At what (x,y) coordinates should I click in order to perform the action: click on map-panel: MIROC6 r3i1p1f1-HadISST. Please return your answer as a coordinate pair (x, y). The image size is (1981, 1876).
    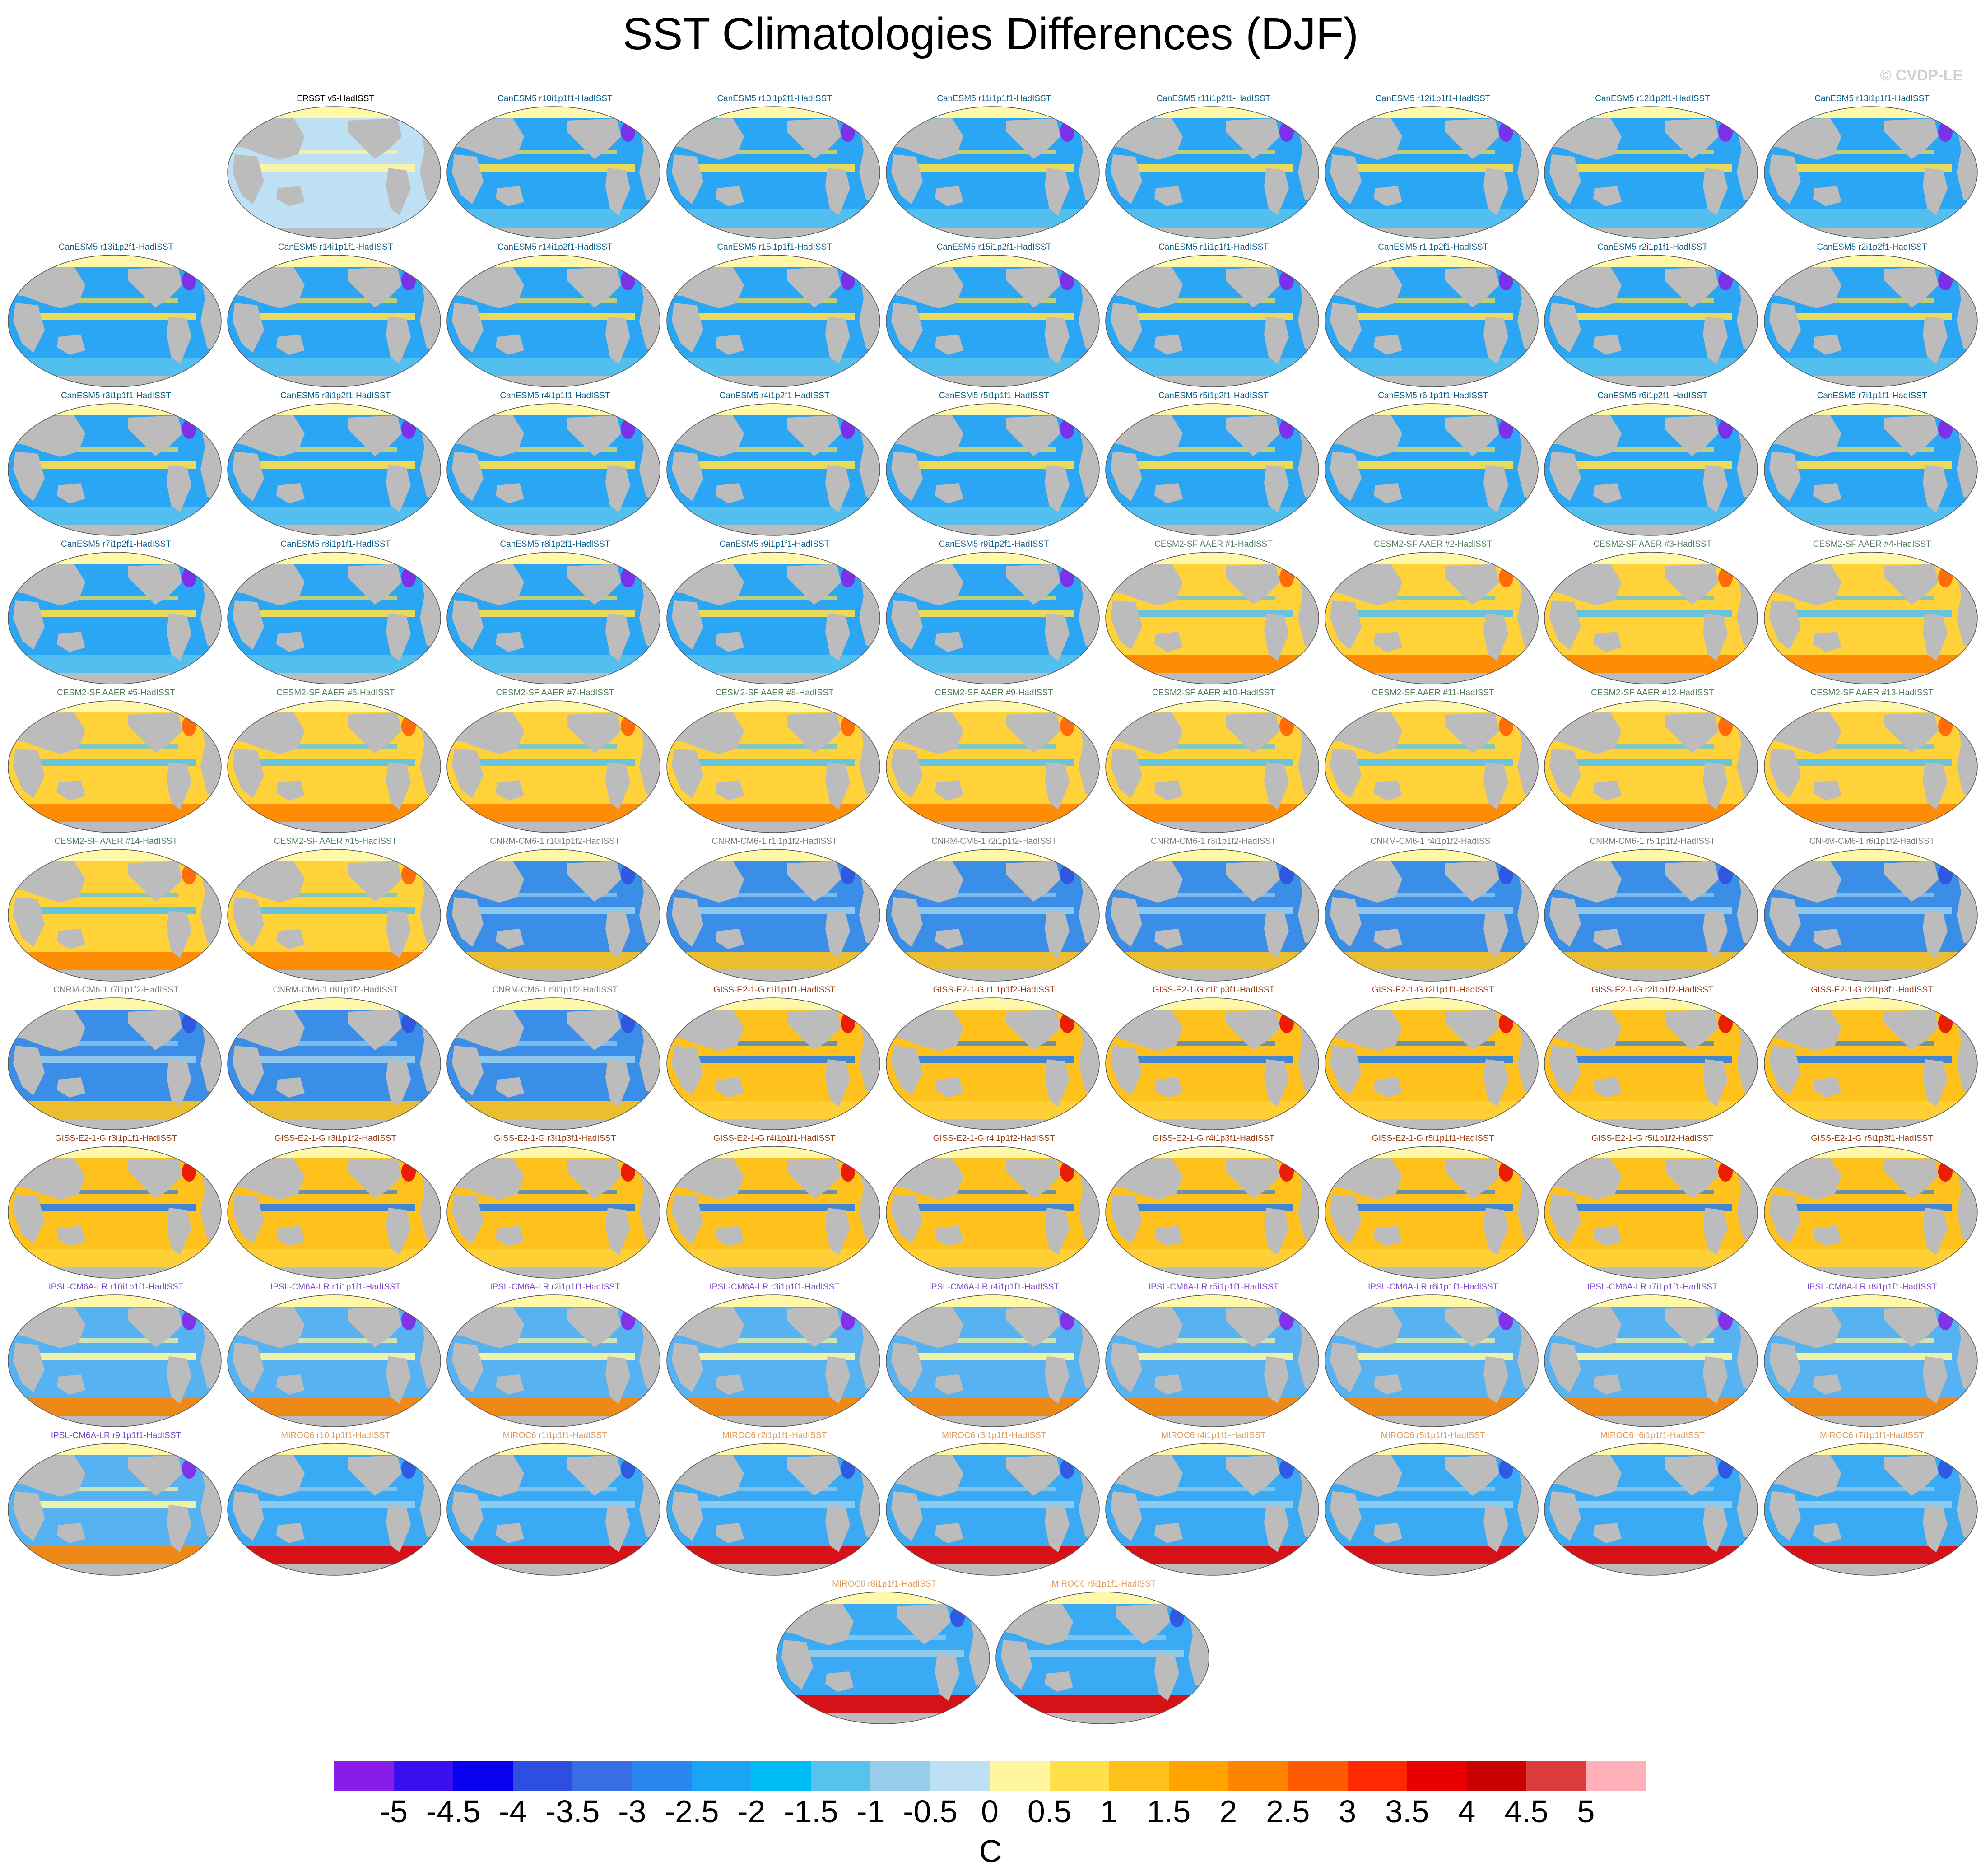
    Looking at the image, I should click on (994, 1505).